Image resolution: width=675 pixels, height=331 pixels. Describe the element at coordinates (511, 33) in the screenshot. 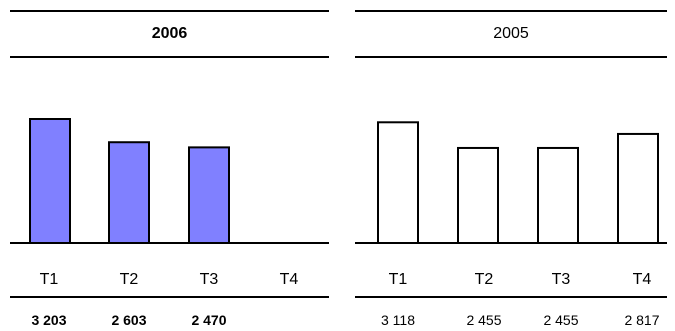

I see `panel-title: 2005` at that location.